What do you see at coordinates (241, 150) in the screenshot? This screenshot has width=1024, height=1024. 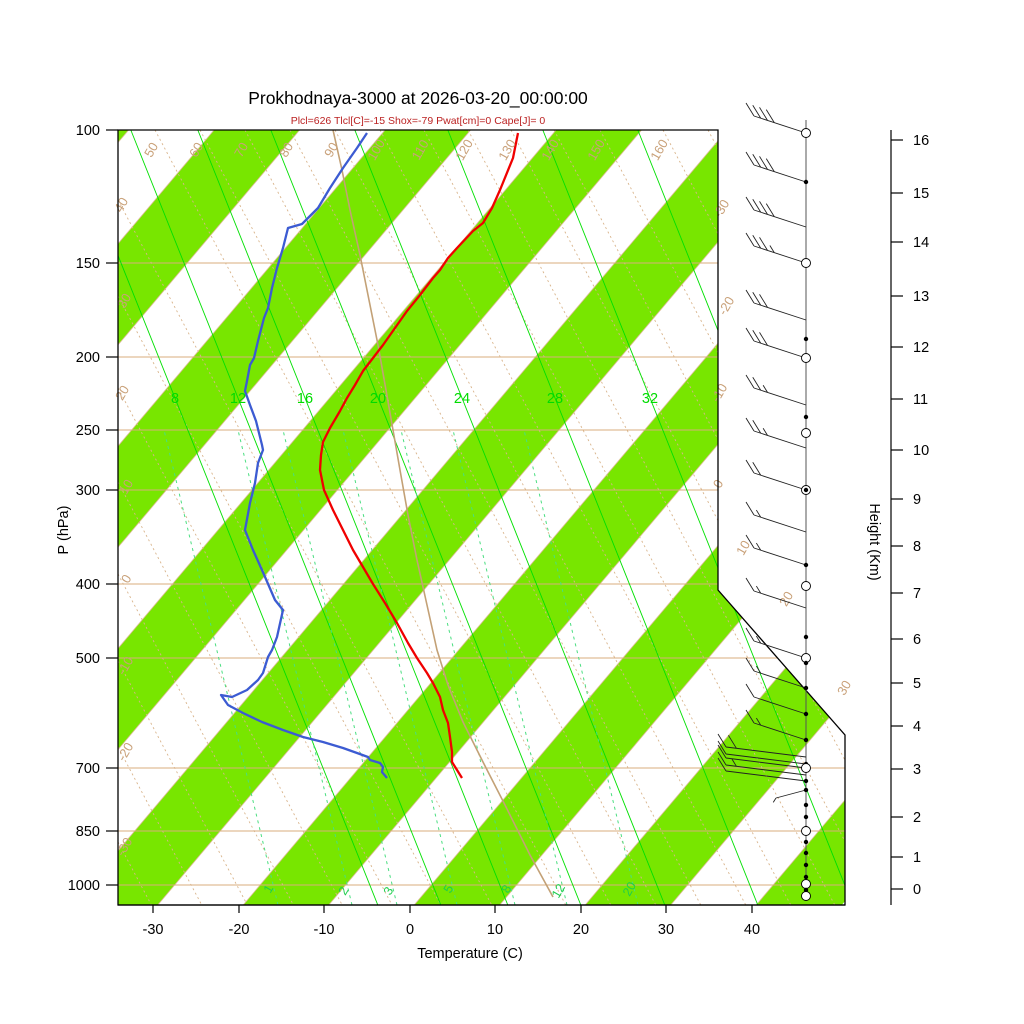 I see `dry-adiabat-label-top: 70` at bounding box center [241, 150].